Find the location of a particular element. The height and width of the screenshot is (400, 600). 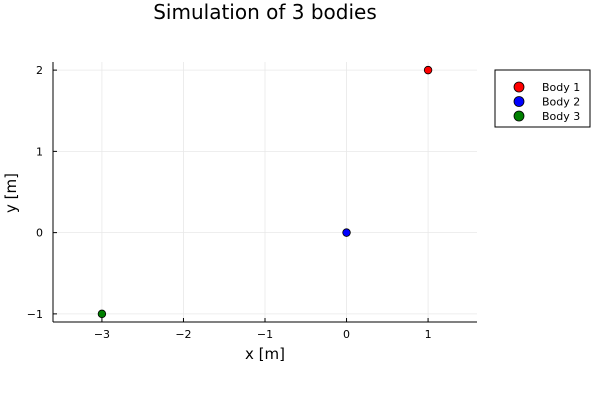

legend-label: Body 2 is located at coordinates (561, 102).